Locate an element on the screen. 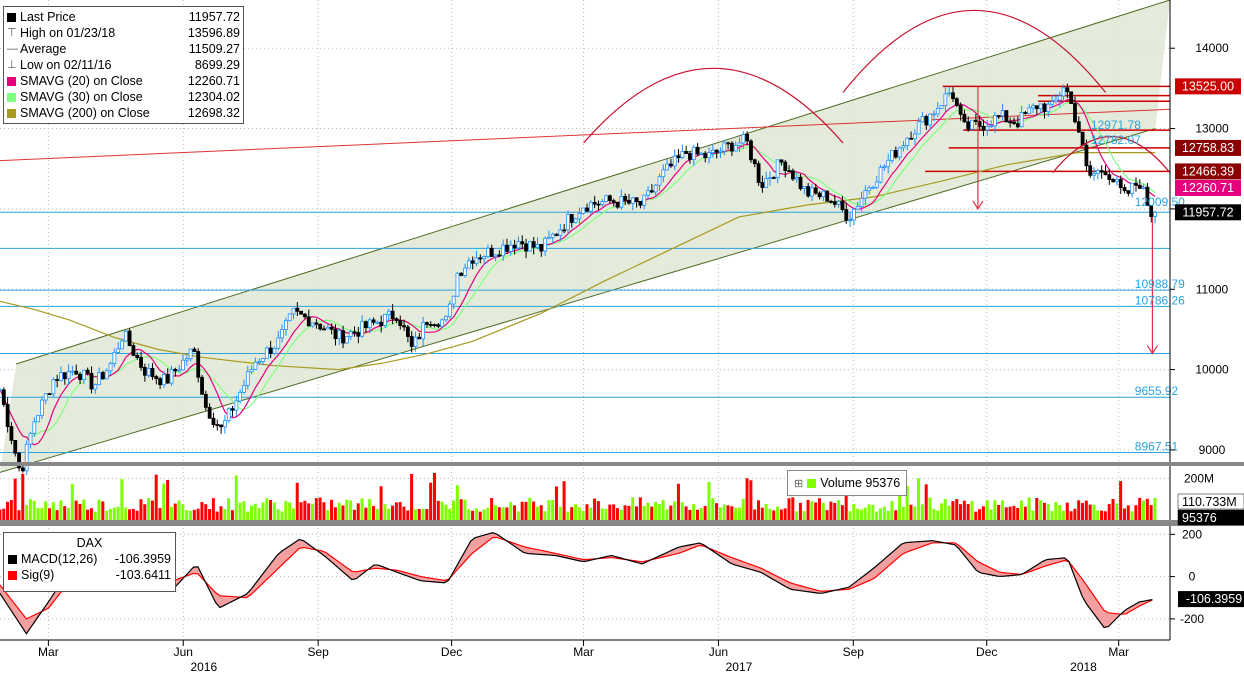 The height and width of the screenshot is (674, 1244). legend-row: SMAVG (200) on Close 12698.32 is located at coordinates (123, 113).